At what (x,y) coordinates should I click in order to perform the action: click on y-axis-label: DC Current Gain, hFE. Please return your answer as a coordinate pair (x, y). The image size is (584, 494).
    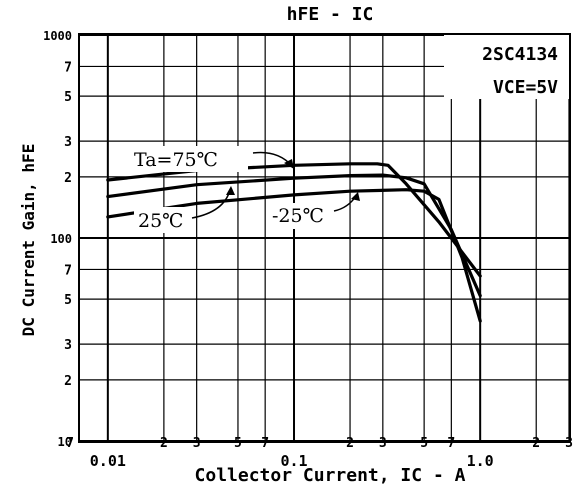
    Looking at the image, I should click on (28, 240).